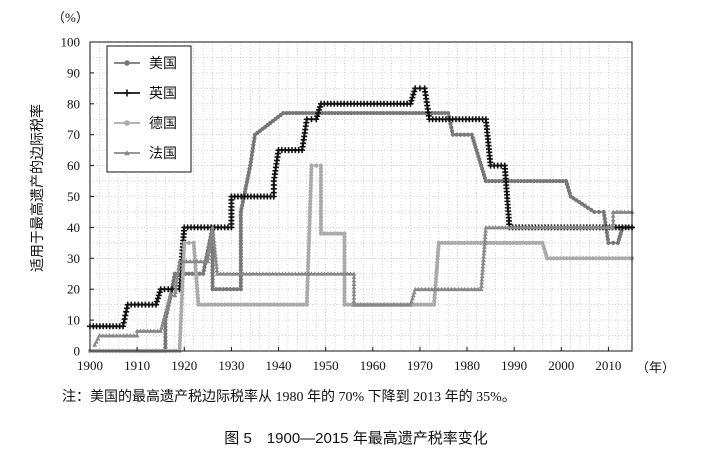 This screenshot has width=712, height=456. What do you see at coordinates (145, 64) in the screenshot?
I see `legend-item: 美国` at bounding box center [145, 64].